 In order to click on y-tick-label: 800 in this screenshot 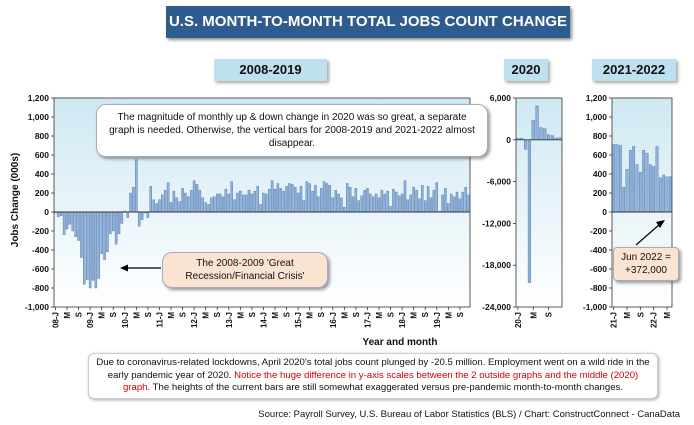, I will do `click(600, 136)`.